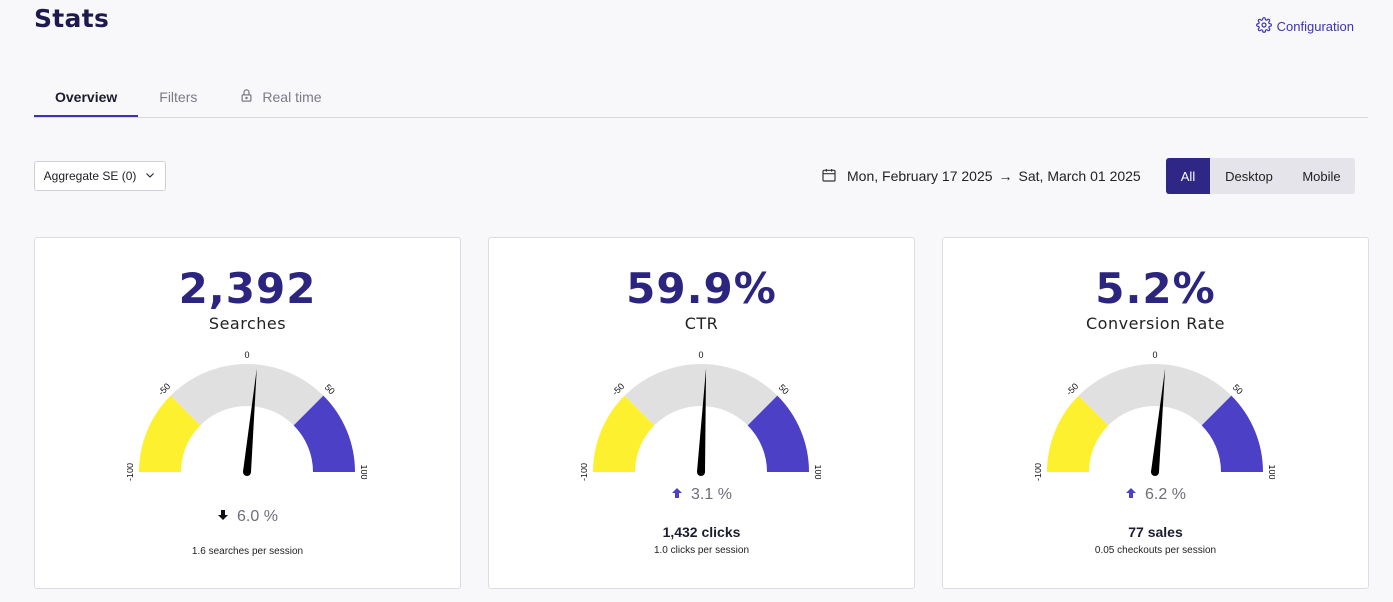 The image size is (1393, 602). I want to click on device-filter: All Desktop Mobile, so click(1260, 176).